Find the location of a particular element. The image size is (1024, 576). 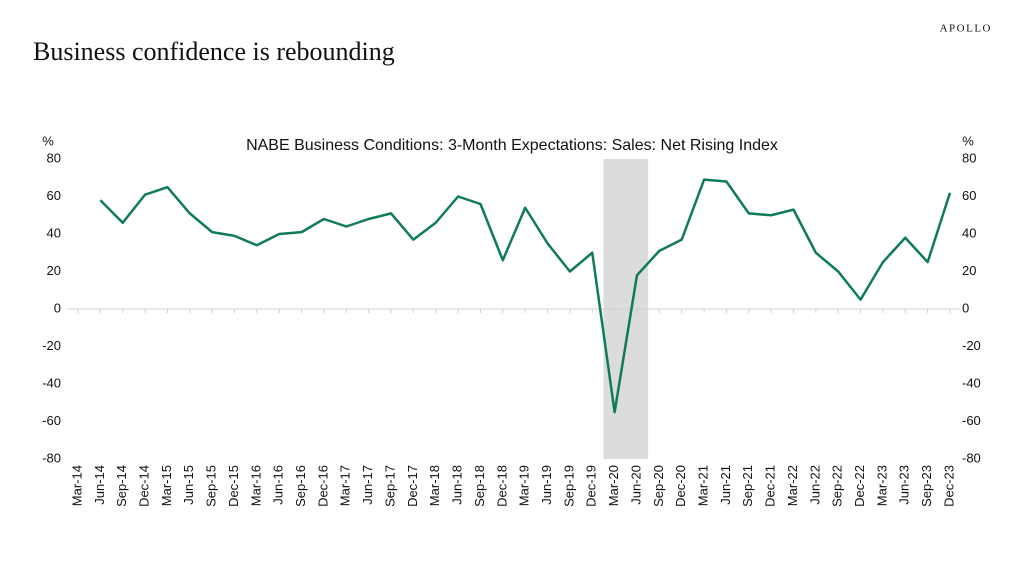

x-tick-label: Jun-19 is located at coordinates (546, 485).